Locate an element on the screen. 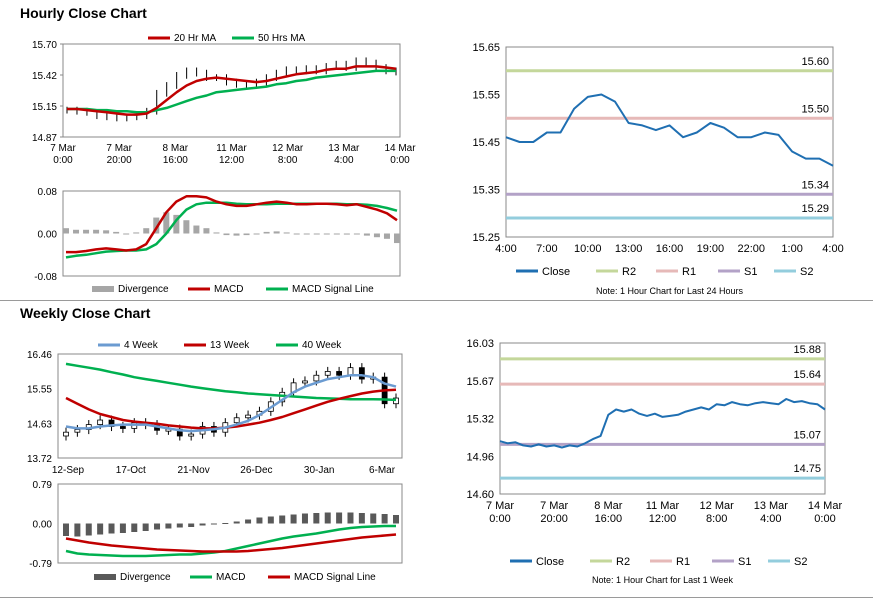 This screenshot has height=601, width=873. x-tick-label: 12 Mar is located at coordinates (717, 506).